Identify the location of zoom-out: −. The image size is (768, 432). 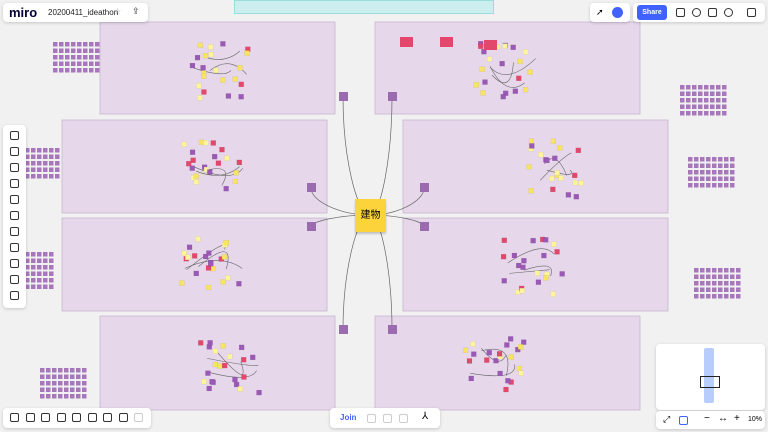
(707, 418).